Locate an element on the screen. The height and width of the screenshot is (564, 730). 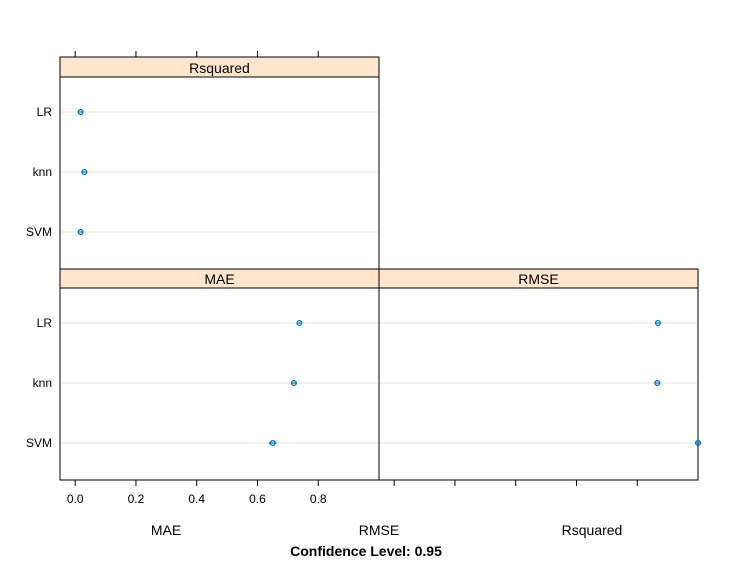
strip-label-rsquared: Rsquared is located at coordinates (219, 68).